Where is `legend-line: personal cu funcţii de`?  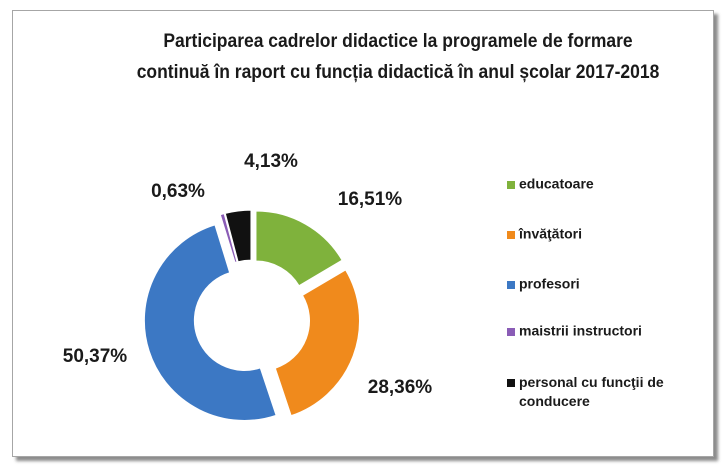
legend-line: personal cu funcţii de is located at coordinates (591, 382).